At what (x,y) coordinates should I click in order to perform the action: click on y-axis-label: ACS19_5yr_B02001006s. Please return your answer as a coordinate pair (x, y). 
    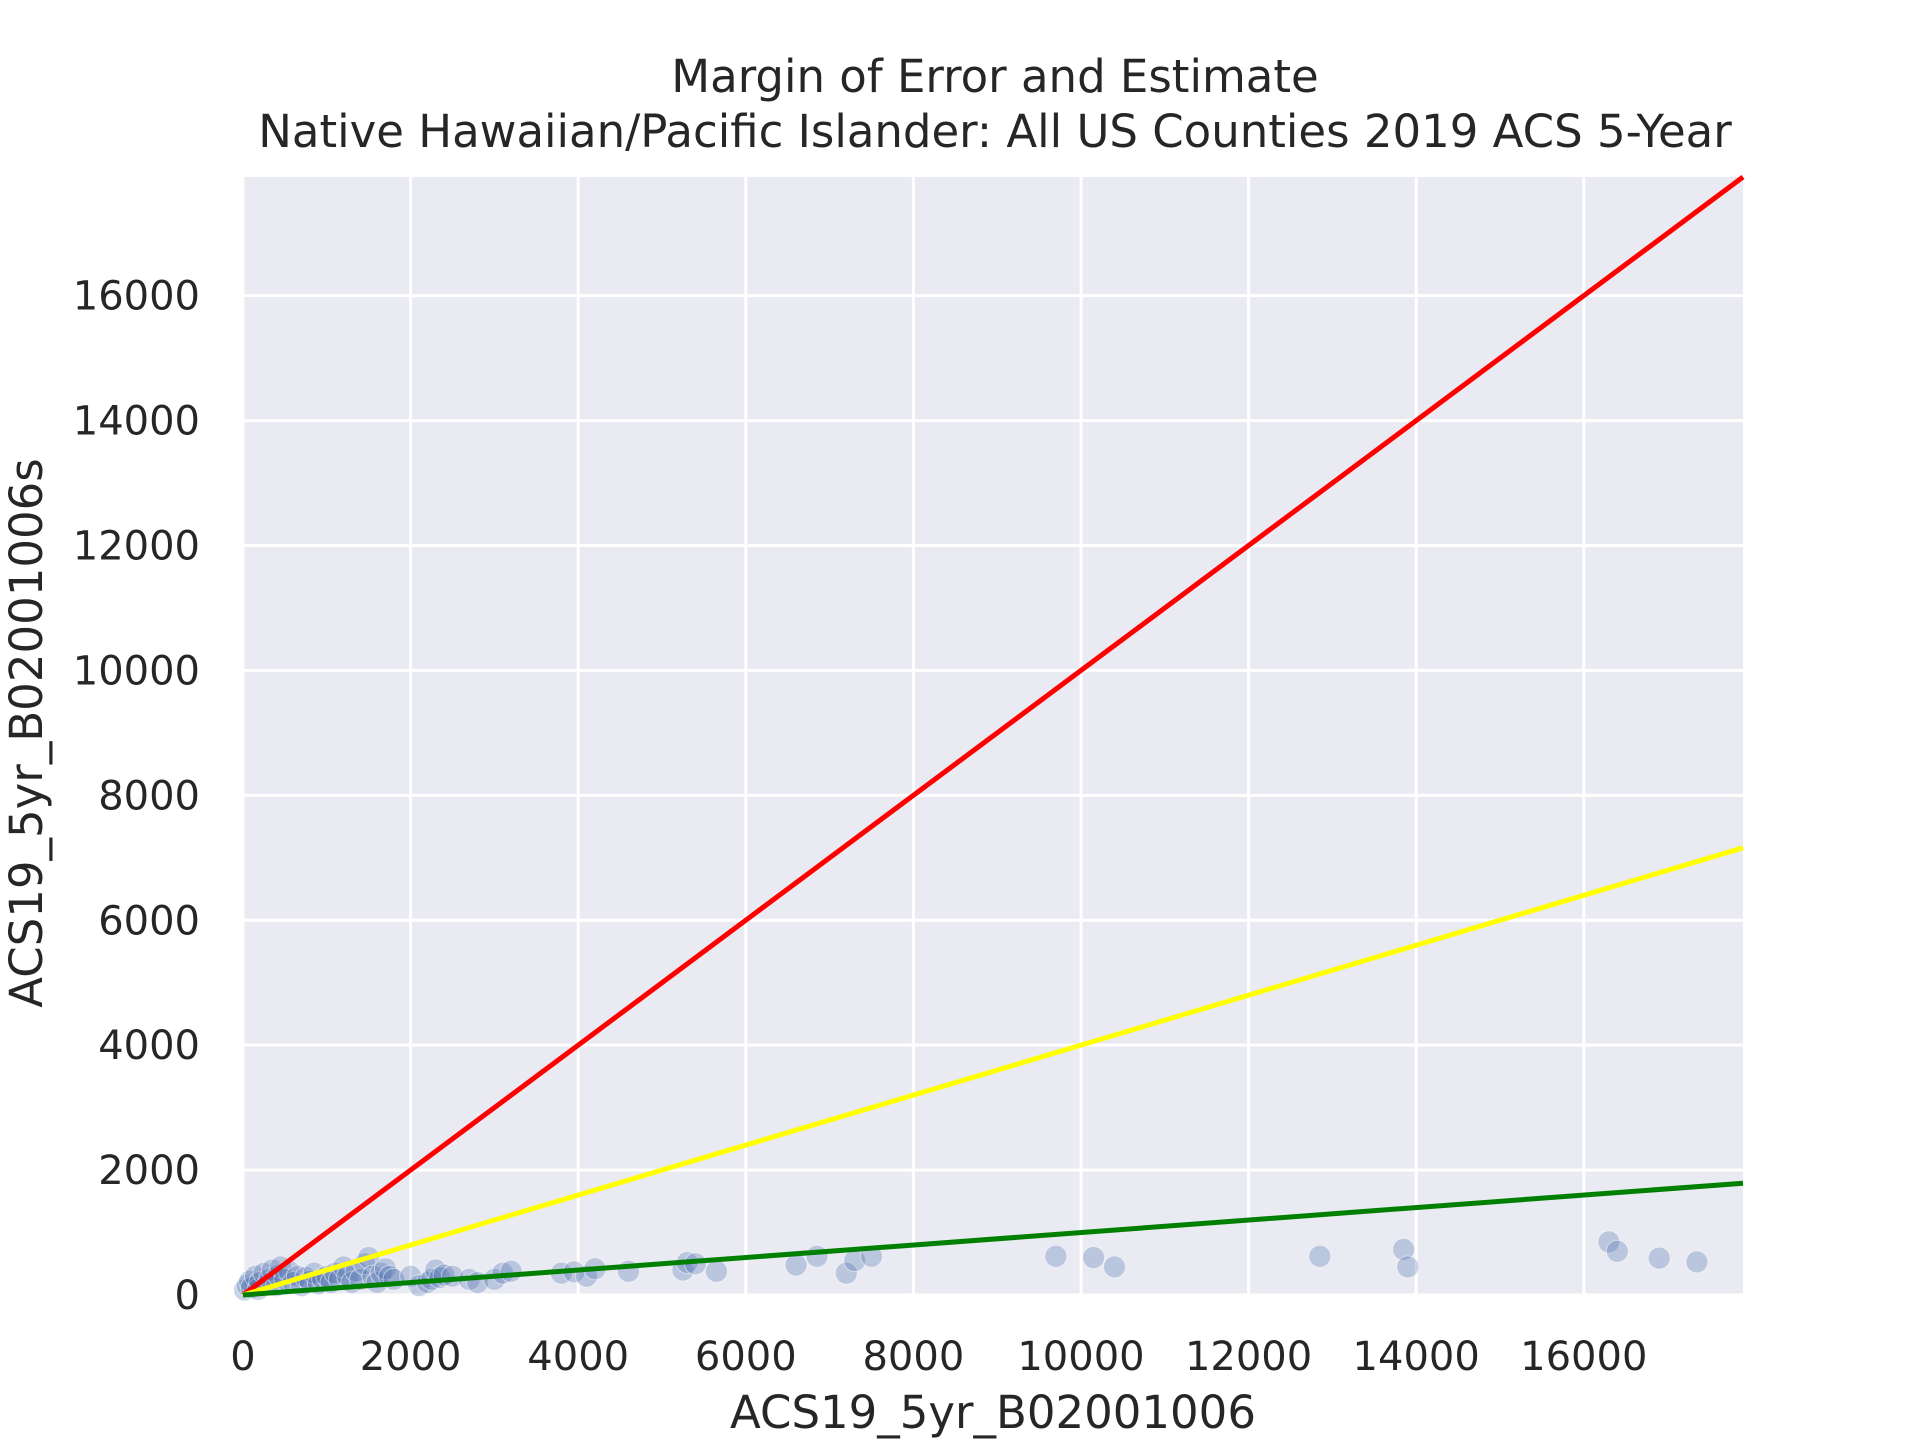
    Looking at the image, I should click on (26, 732).